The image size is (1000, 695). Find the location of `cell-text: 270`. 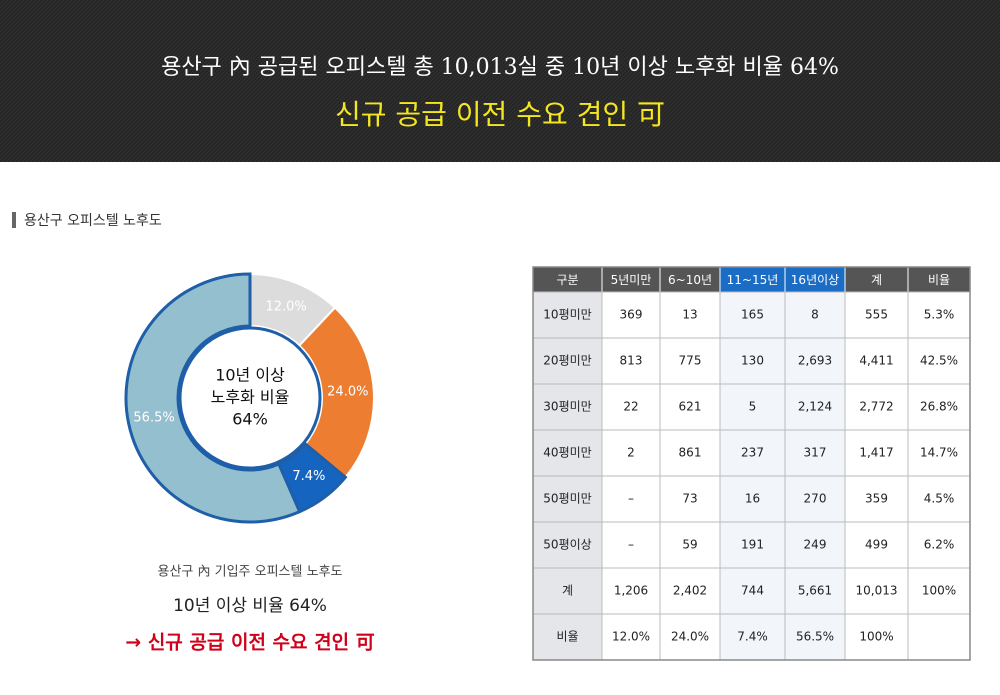

cell-text: 270 is located at coordinates (815, 499).